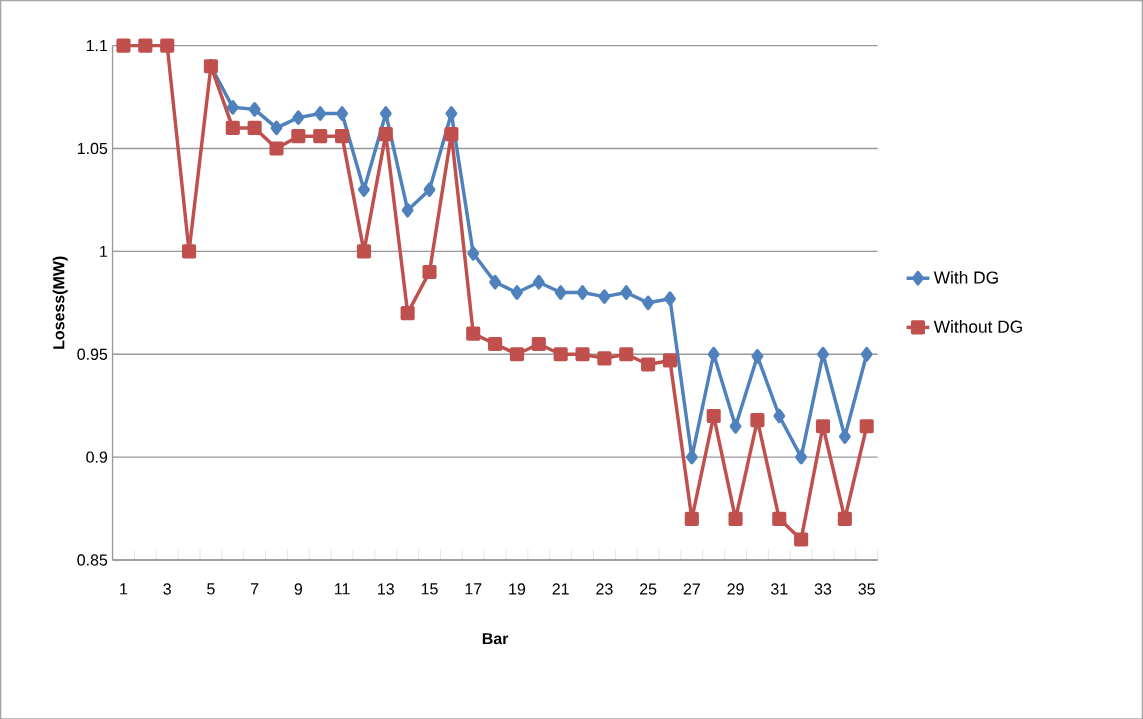  I want to click on y-tick-label: 0.95, so click(92, 354).